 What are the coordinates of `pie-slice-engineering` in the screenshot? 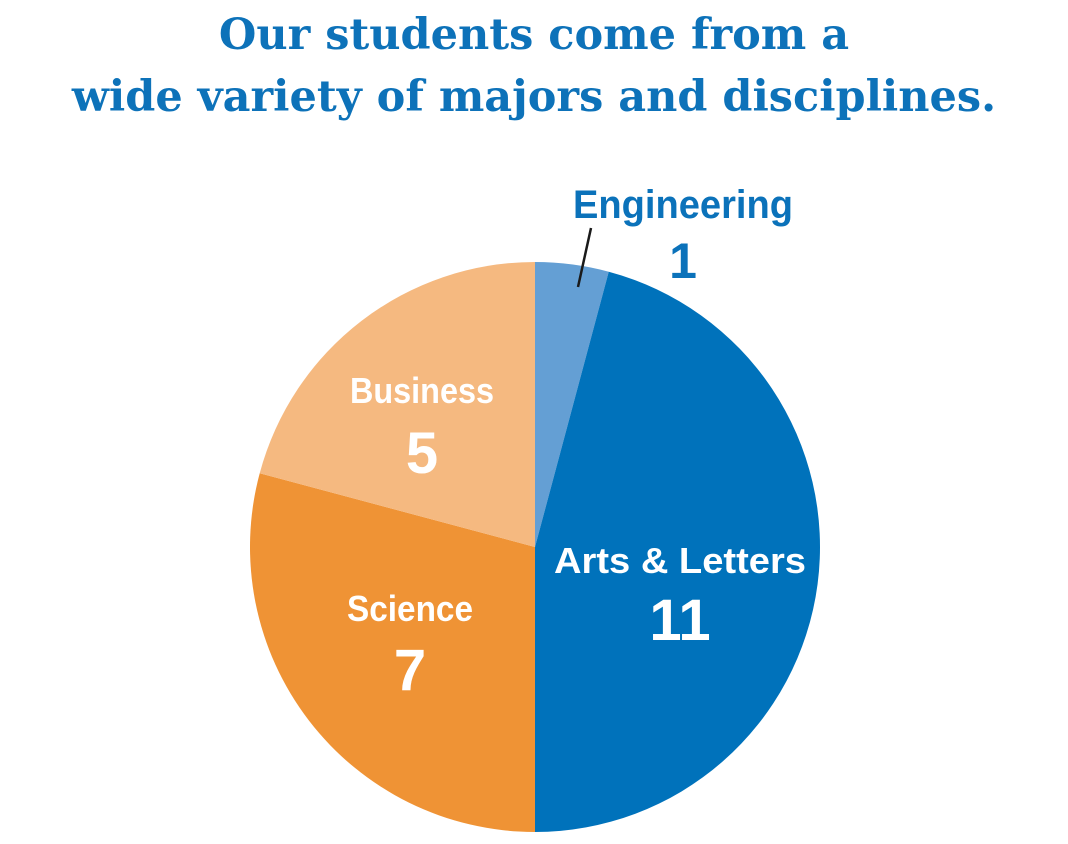 It's located at (572, 404).